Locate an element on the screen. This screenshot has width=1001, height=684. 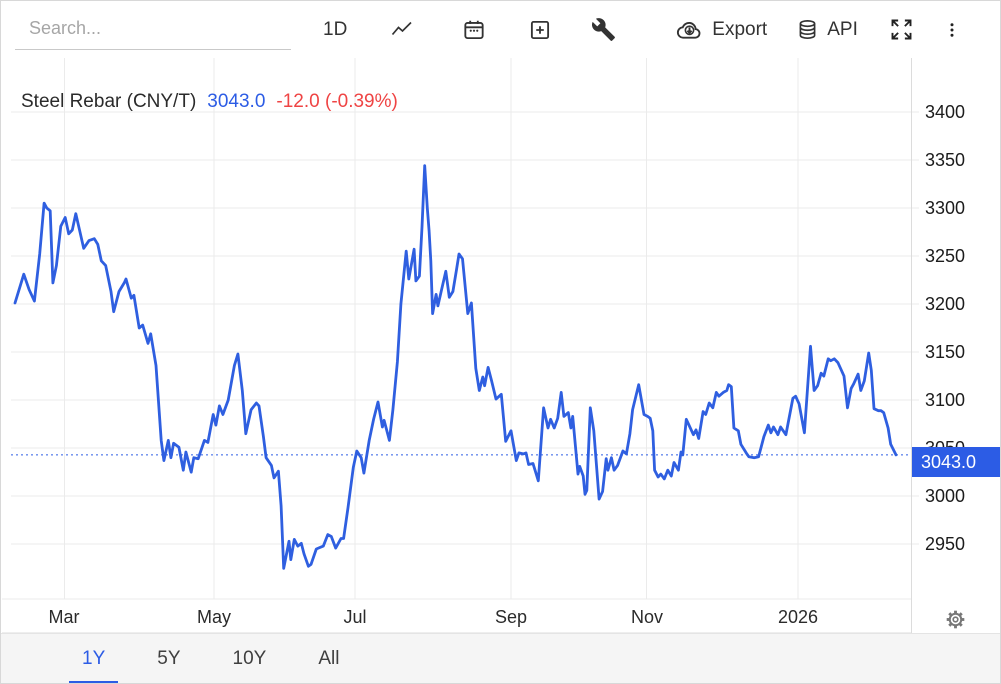
y-axis-label: 3200 is located at coordinates (945, 304).